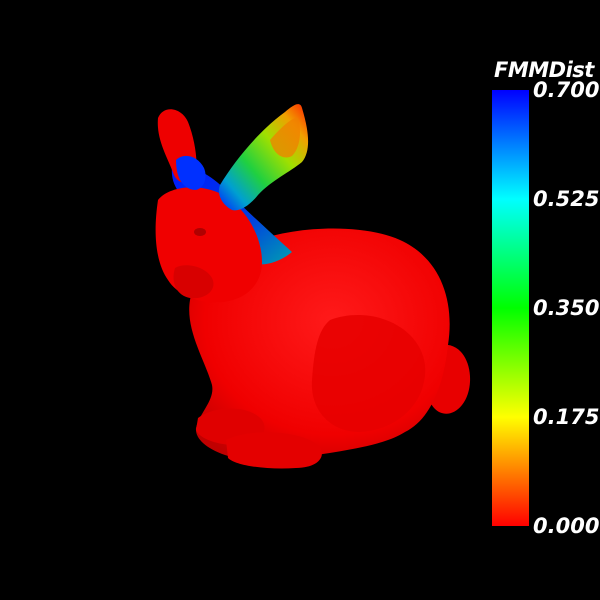 Image resolution: width=600 pixels, height=600 pixels. I want to click on colorbar-gradient, so click(510, 308).